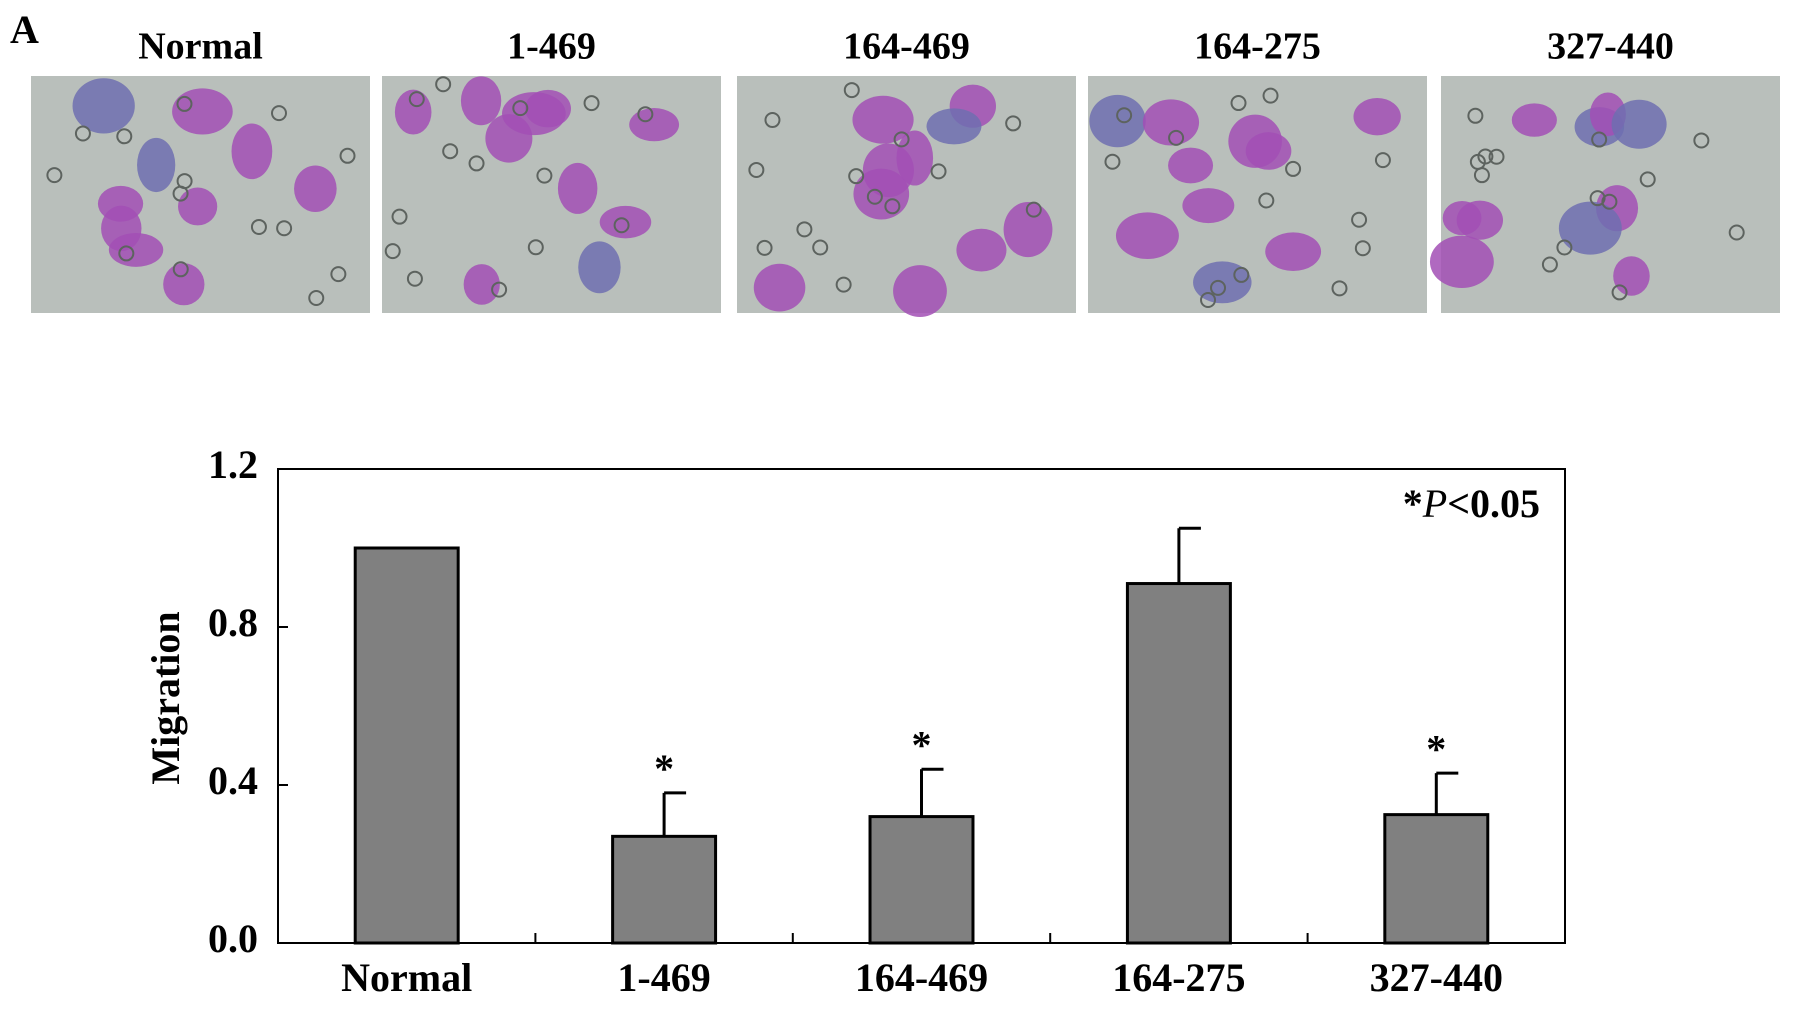 The width and height of the screenshot is (1795, 1012). Describe the element at coordinates (551, 47) in the screenshot. I see `image-caption: 1-469` at that location.